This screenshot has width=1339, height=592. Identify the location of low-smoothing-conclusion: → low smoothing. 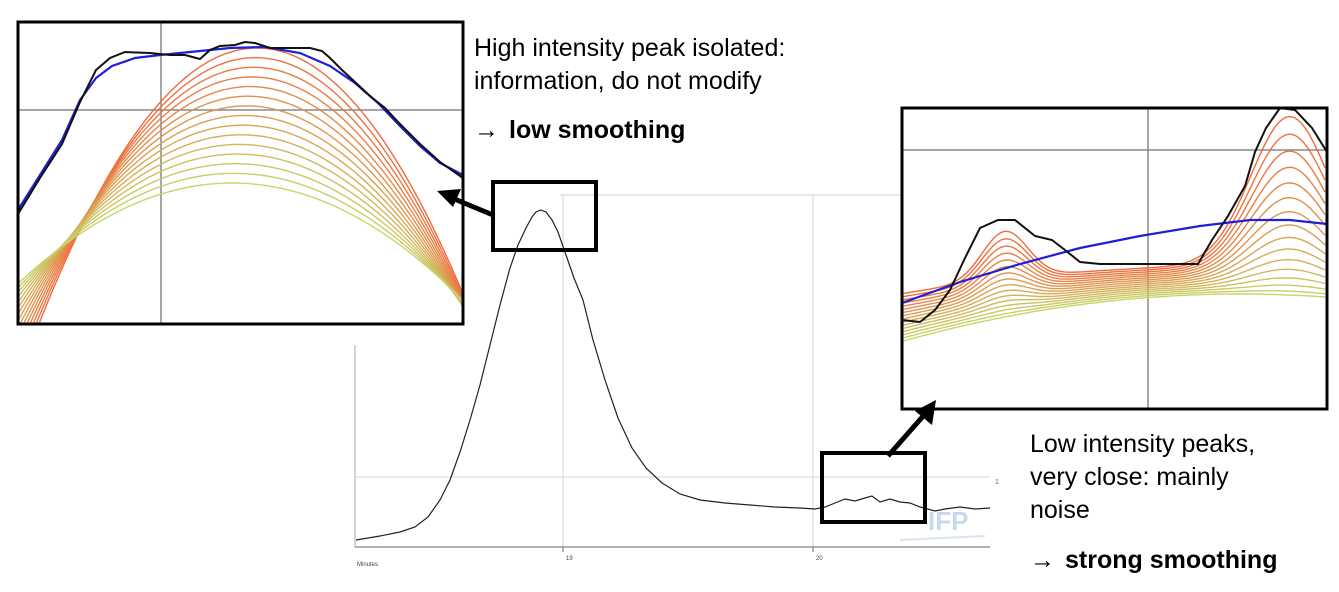
(579, 130).